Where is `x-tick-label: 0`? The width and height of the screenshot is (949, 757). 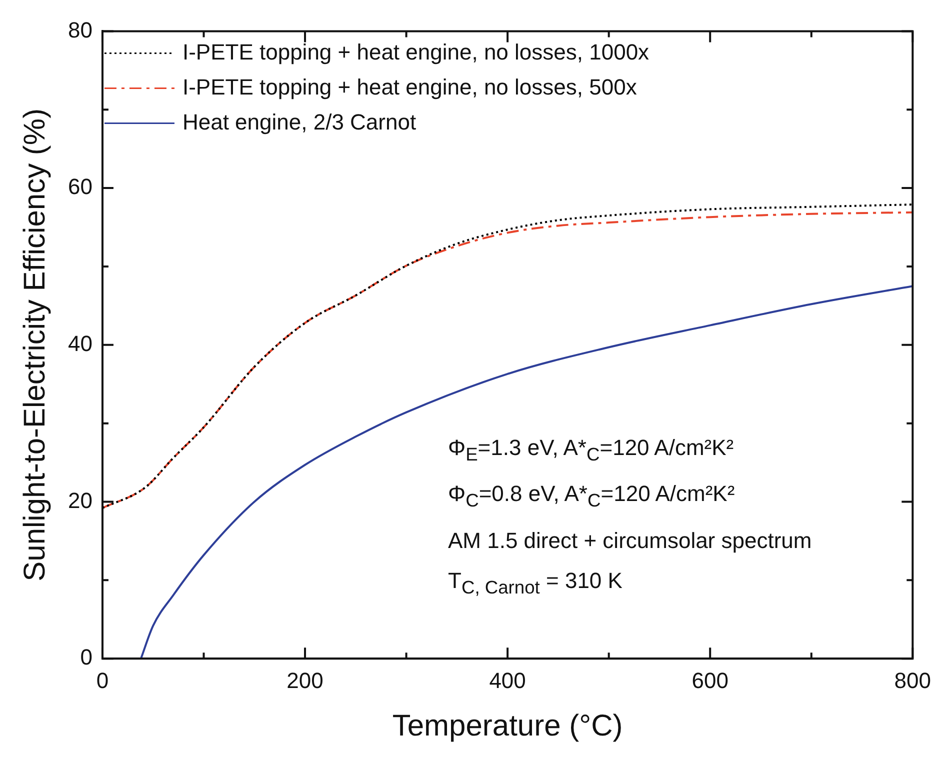
x-tick-label: 0 is located at coordinates (102, 680).